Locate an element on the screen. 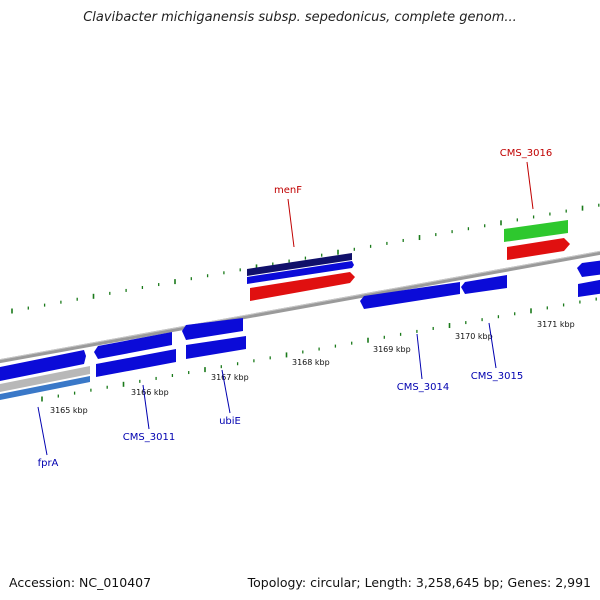 The width and height of the screenshot is (600, 600). gene-arrow-CMS_3011-a is located at coordinates (133, 345).